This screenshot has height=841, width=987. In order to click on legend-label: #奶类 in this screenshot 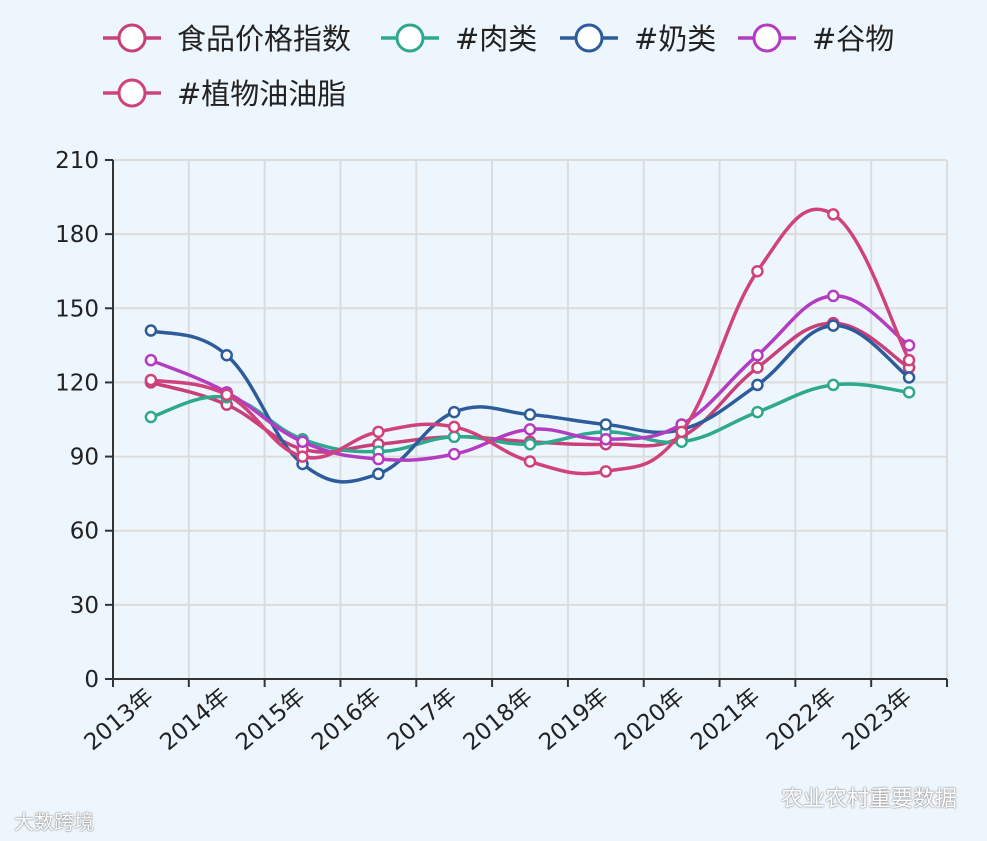, I will do `click(675, 39)`.